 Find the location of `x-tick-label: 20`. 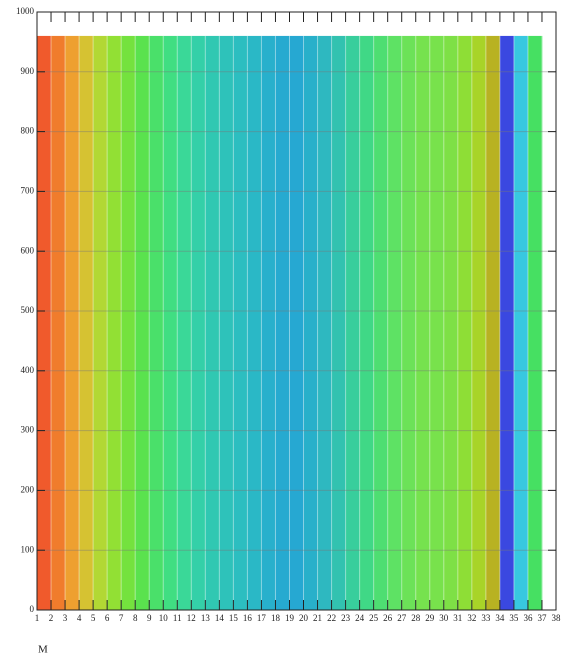

x-tick-label: 20 is located at coordinates (304, 618).